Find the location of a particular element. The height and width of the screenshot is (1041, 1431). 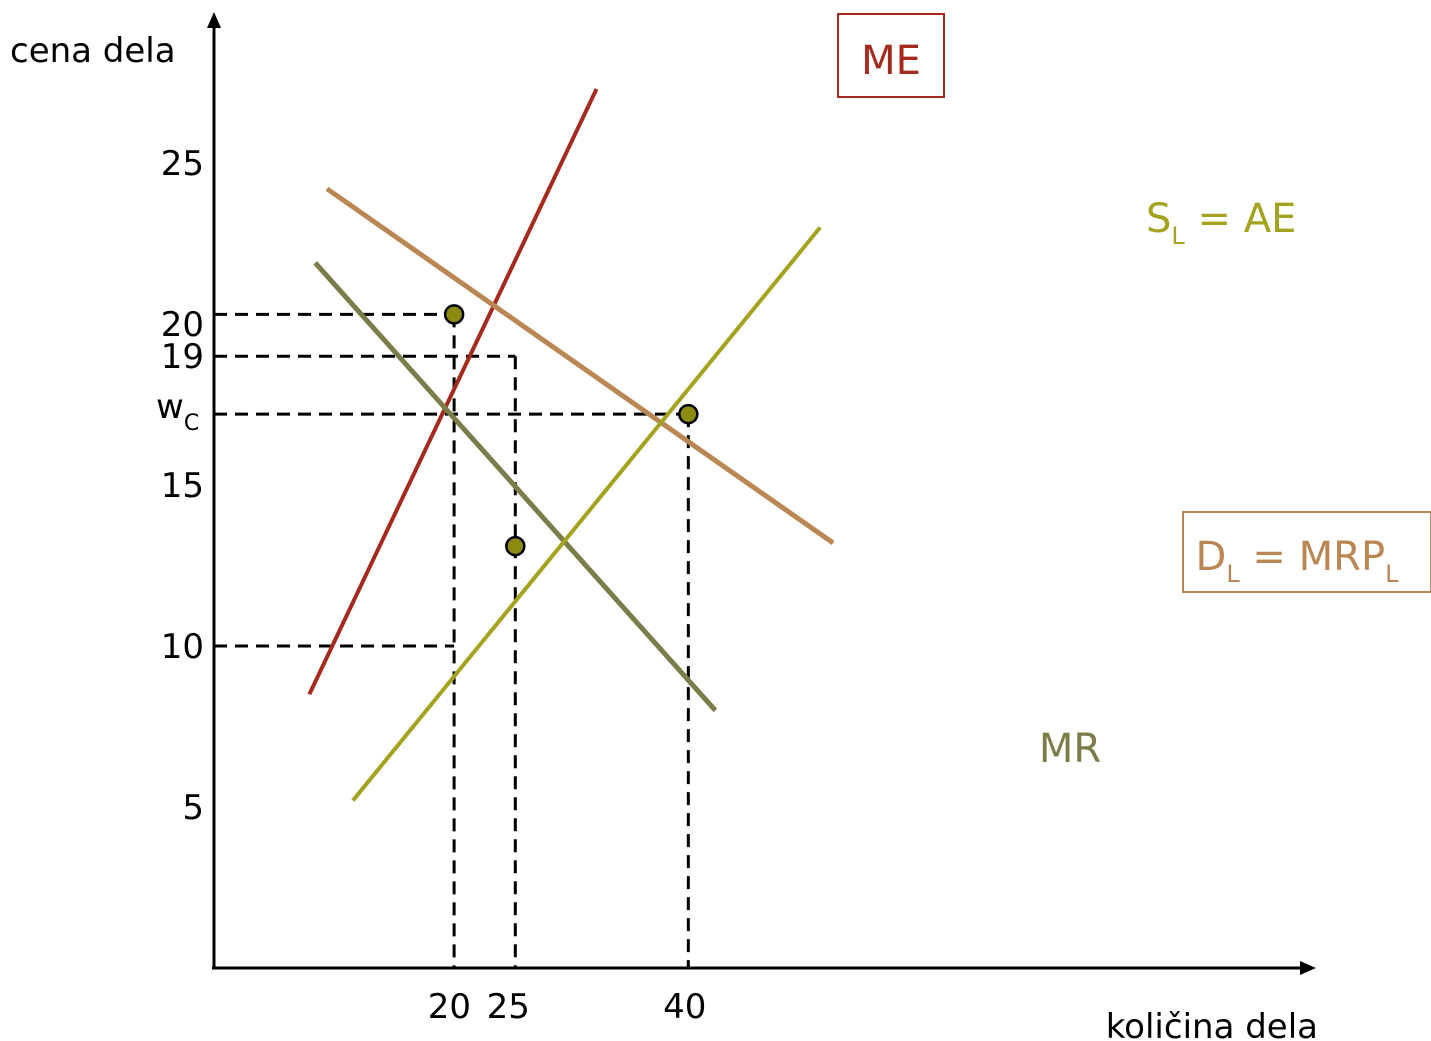

label-mr: MR is located at coordinates (1070, 749).